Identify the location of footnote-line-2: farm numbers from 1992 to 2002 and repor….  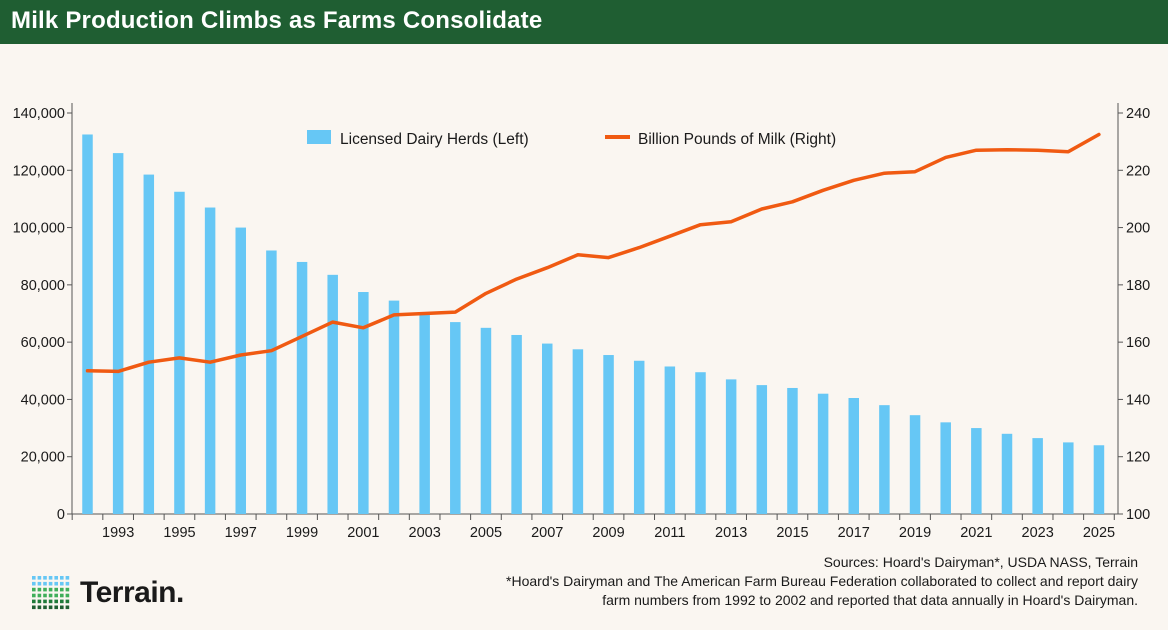
(870, 600).